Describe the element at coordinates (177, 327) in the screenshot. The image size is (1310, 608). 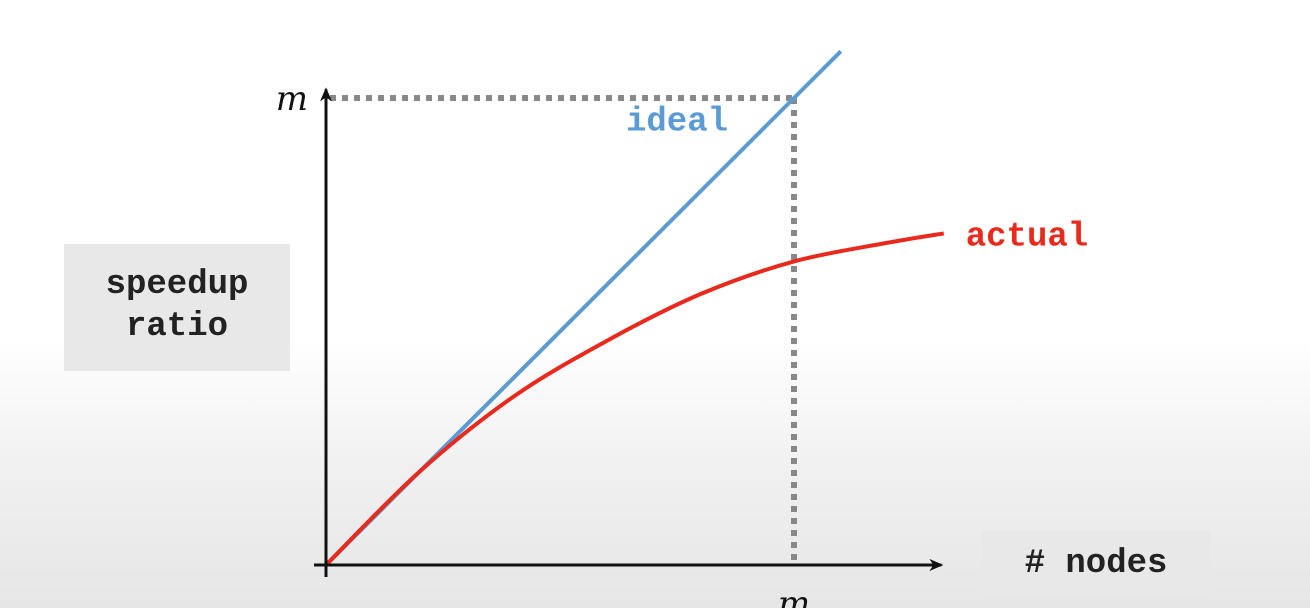
I see `y-axis-label-line-2: ratio` at that location.